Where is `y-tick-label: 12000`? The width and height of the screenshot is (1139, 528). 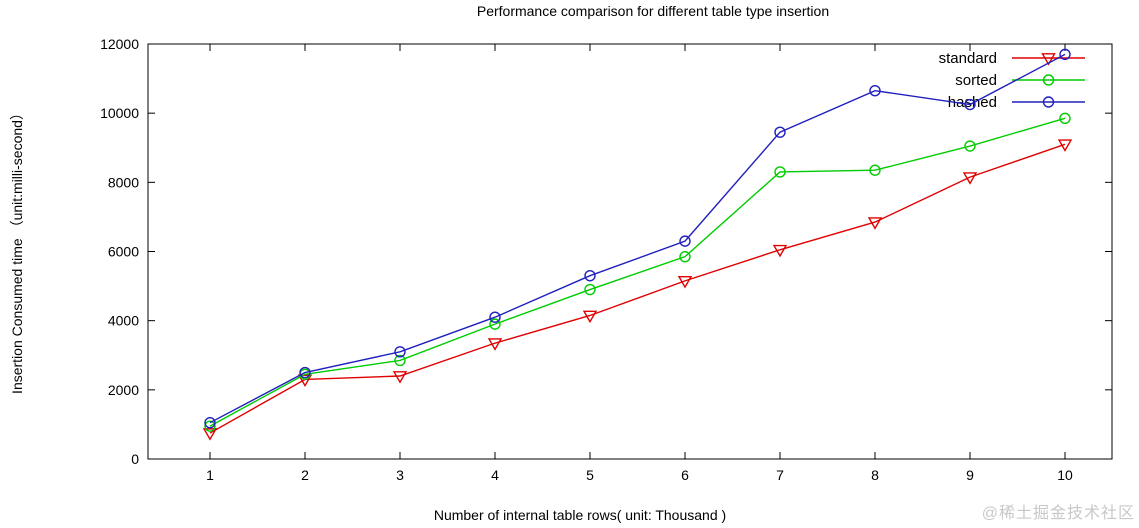
y-tick-label: 12000 is located at coordinates (119, 44).